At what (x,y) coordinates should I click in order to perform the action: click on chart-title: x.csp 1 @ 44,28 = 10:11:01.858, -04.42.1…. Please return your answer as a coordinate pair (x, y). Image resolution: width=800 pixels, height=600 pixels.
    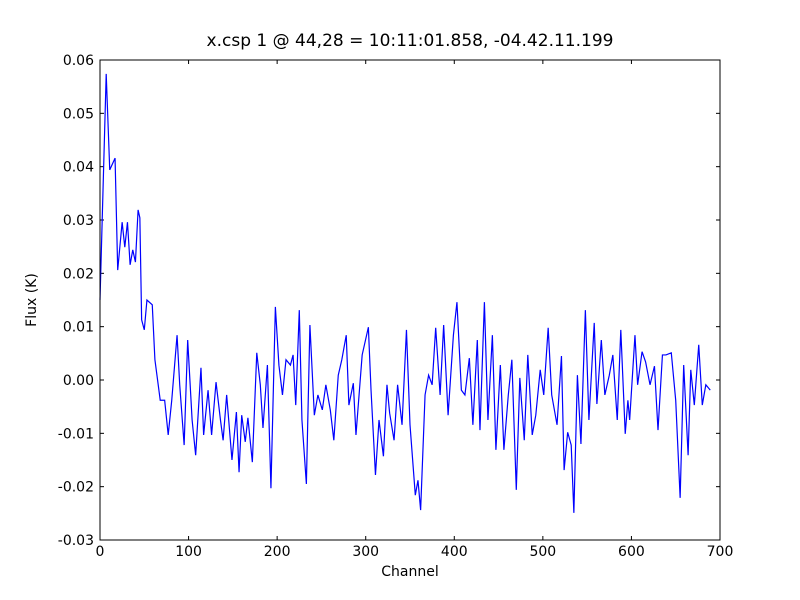
    Looking at the image, I should click on (410, 41).